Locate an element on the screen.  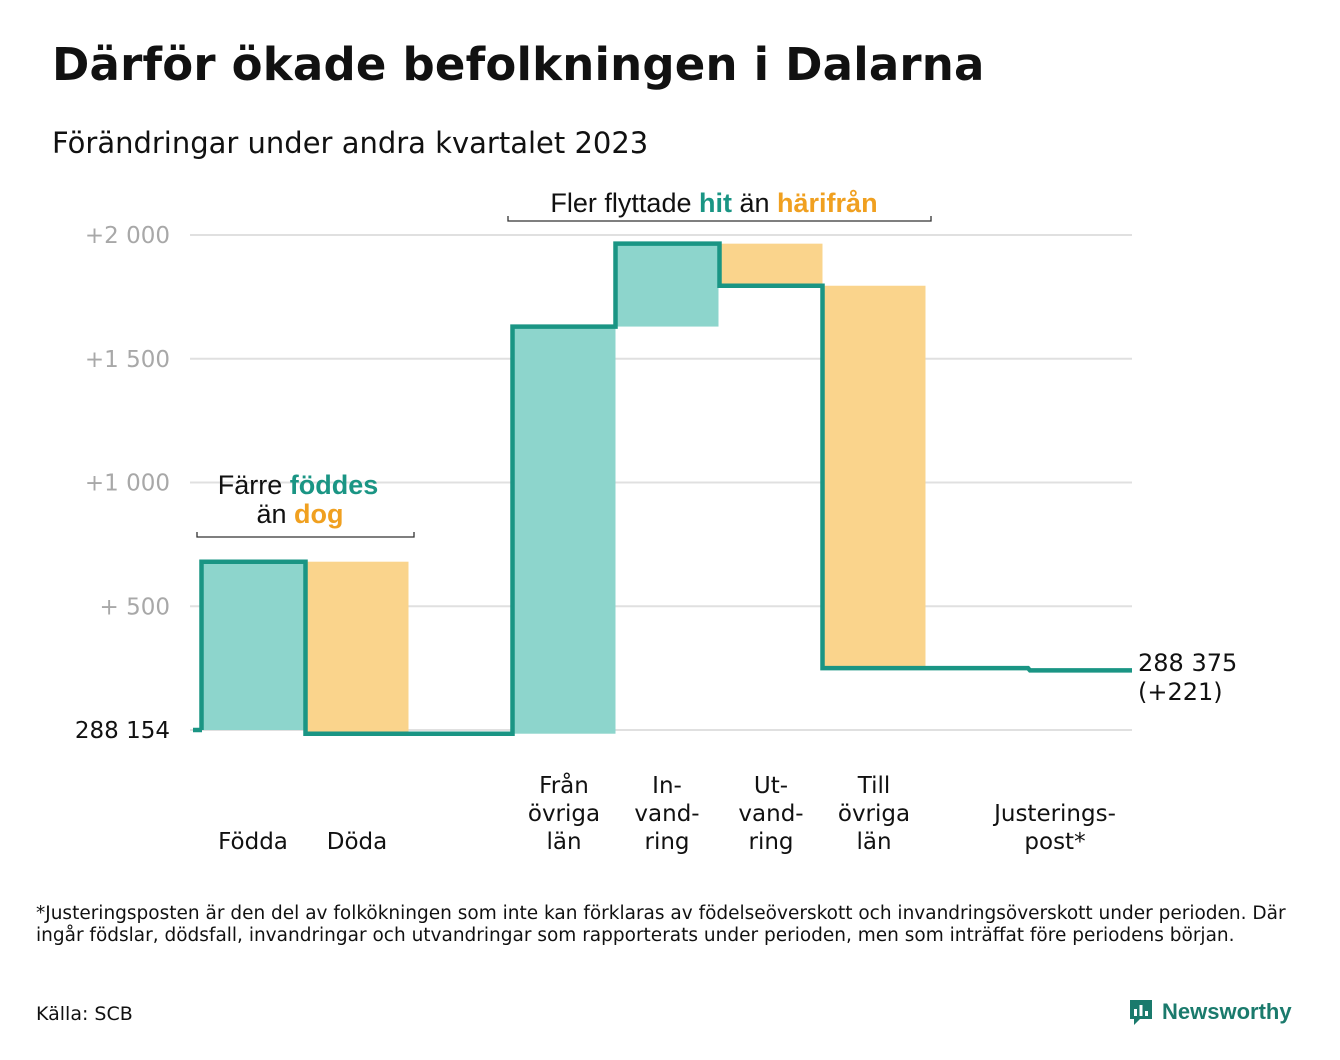
y-tick-label: +1 500 is located at coordinates (127, 360).